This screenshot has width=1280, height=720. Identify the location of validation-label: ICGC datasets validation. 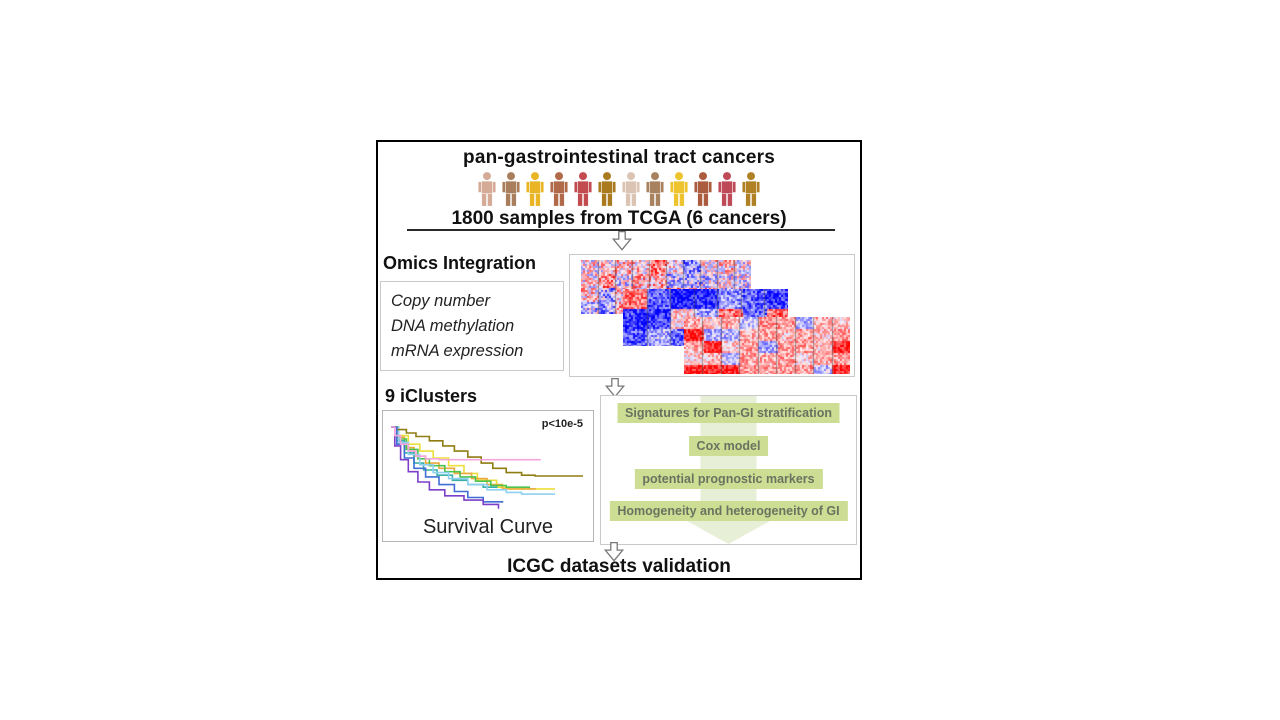
(619, 566).